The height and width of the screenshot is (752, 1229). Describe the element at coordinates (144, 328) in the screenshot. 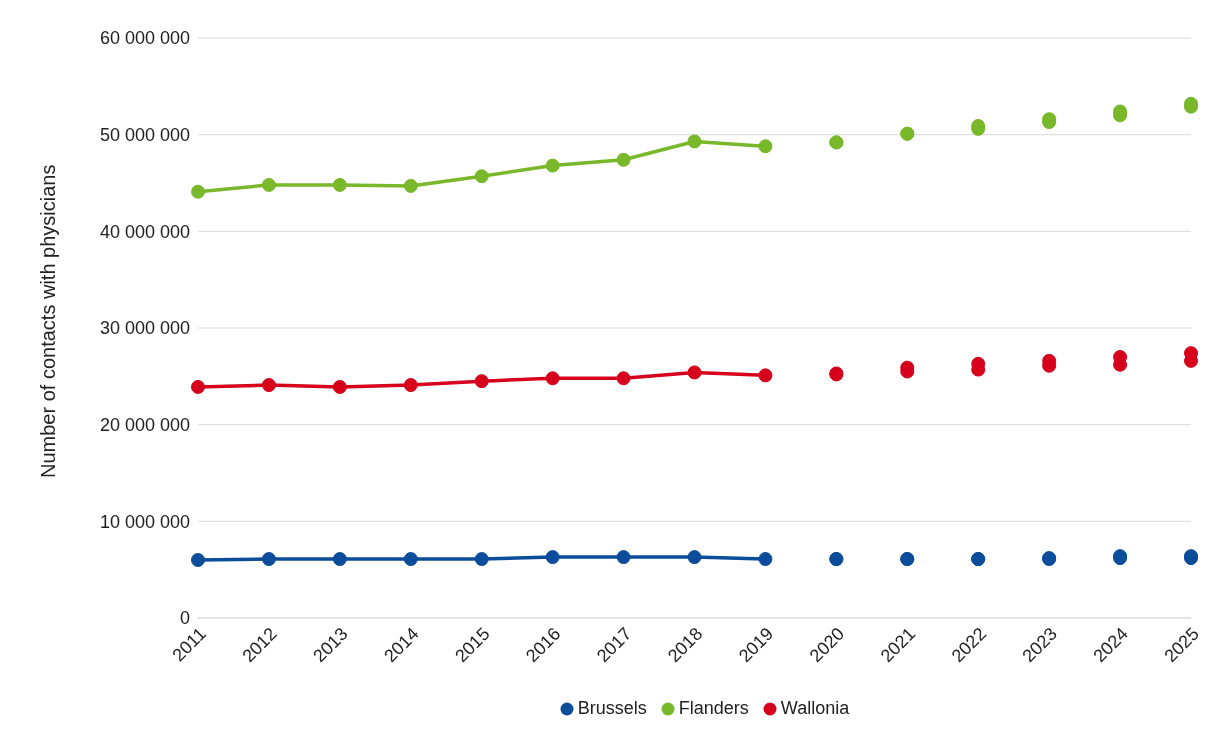

I see `y-tick-label: 30 000 000` at that location.